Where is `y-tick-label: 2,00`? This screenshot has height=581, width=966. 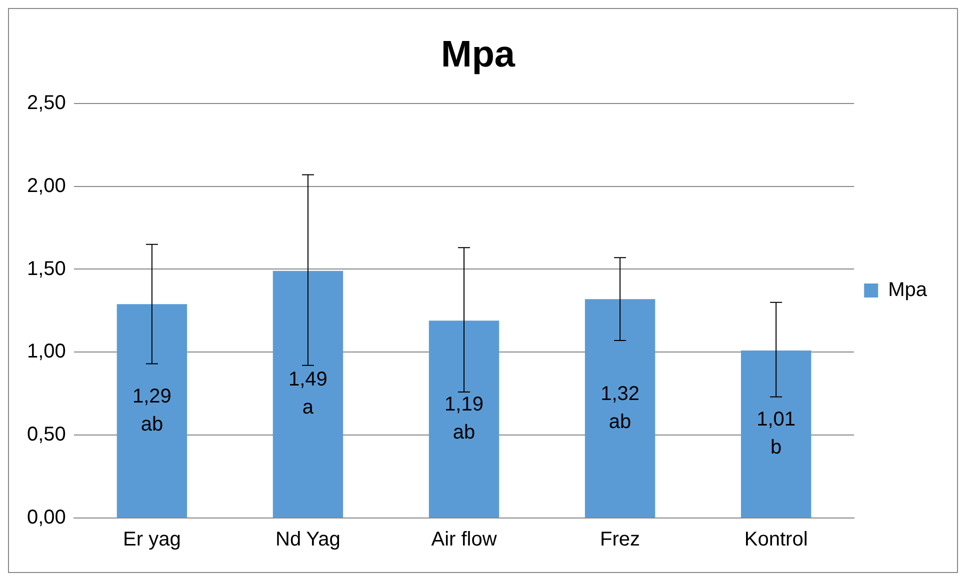 y-tick-label: 2,00 is located at coordinates (46, 185).